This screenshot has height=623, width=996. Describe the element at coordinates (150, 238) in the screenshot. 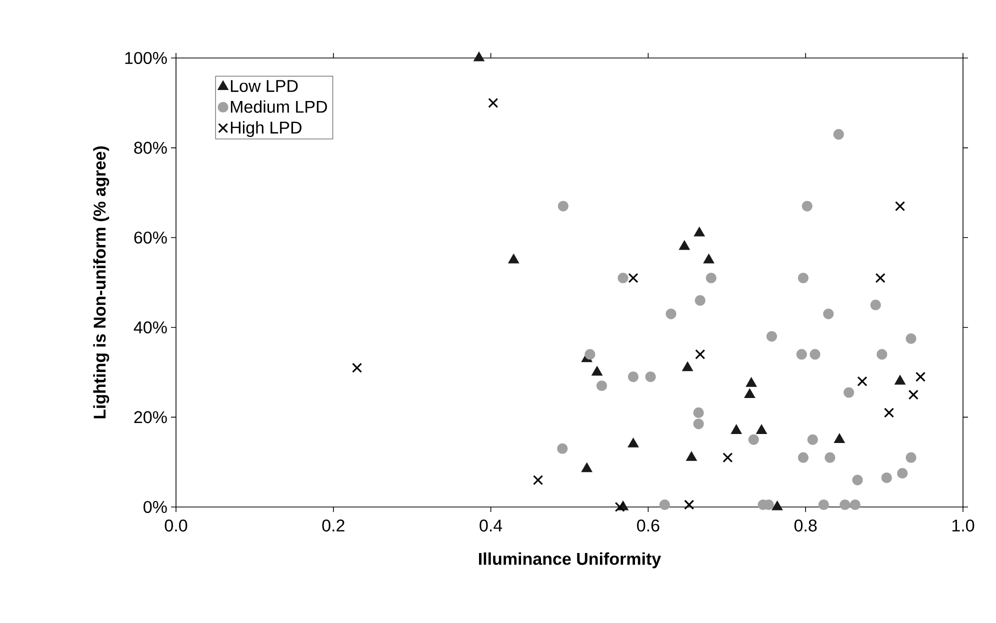

I see `y-tick-label: 60%` at that location.